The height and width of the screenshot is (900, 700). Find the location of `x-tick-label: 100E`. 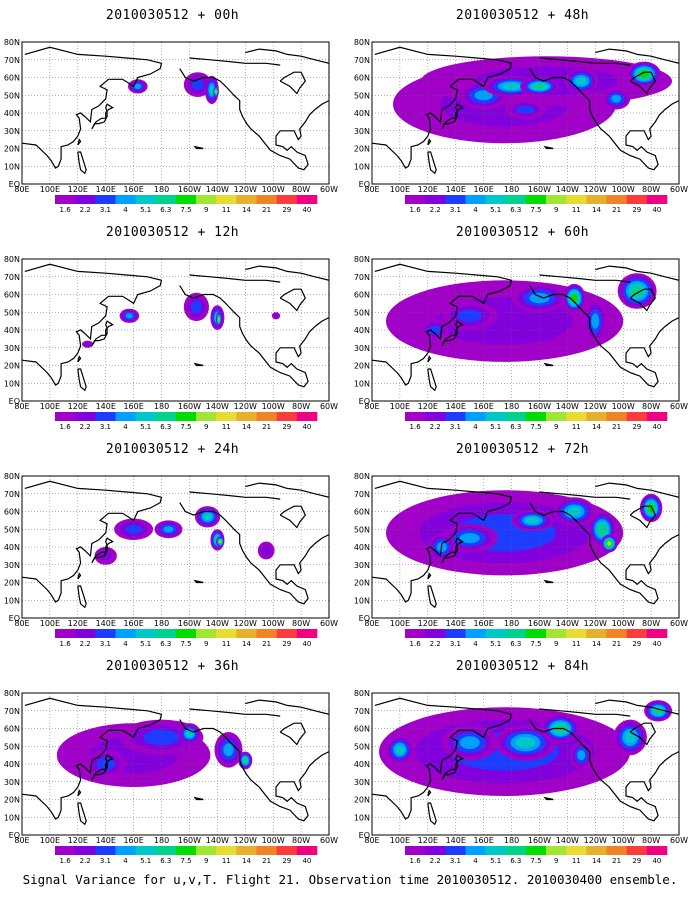

x-tick-label: 100E is located at coordinates (400, 623).